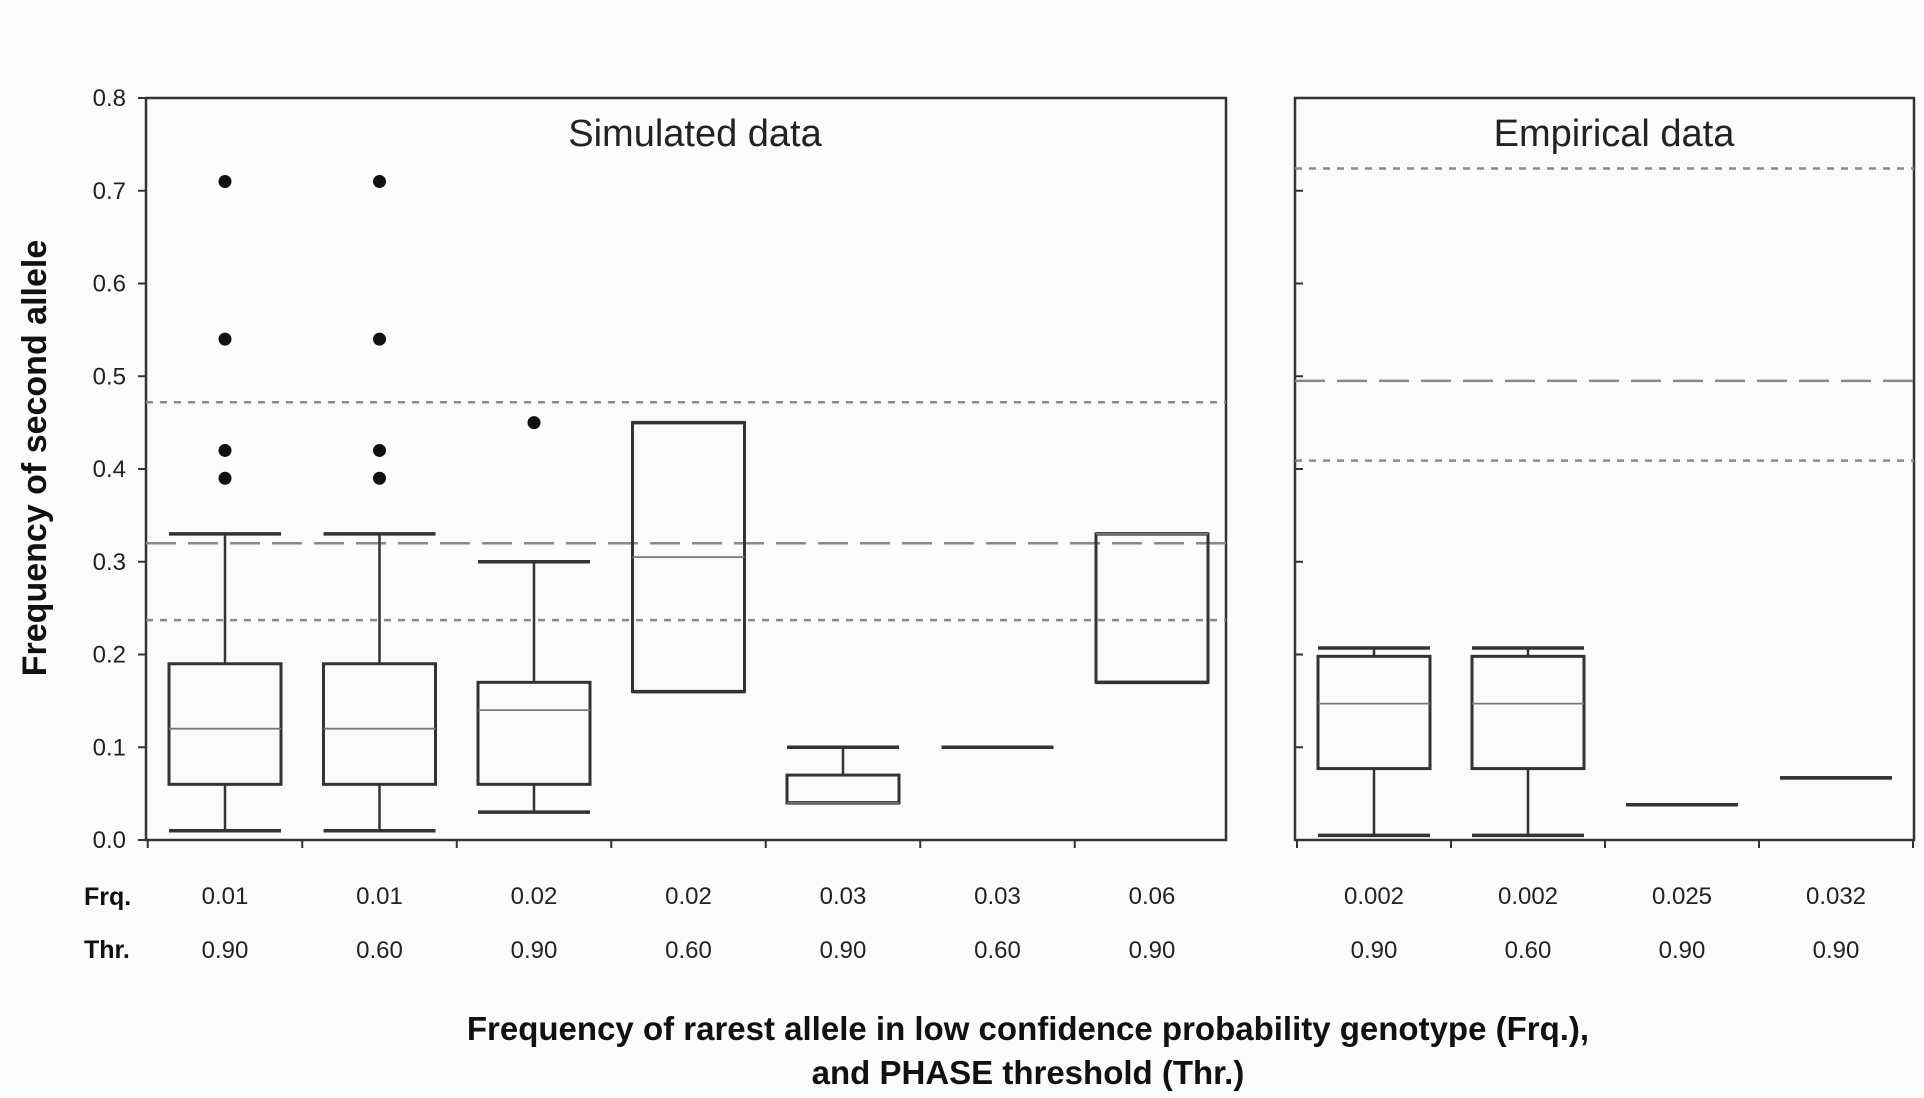  I want to click on row-label-frq: Frq., so click(107, 897).